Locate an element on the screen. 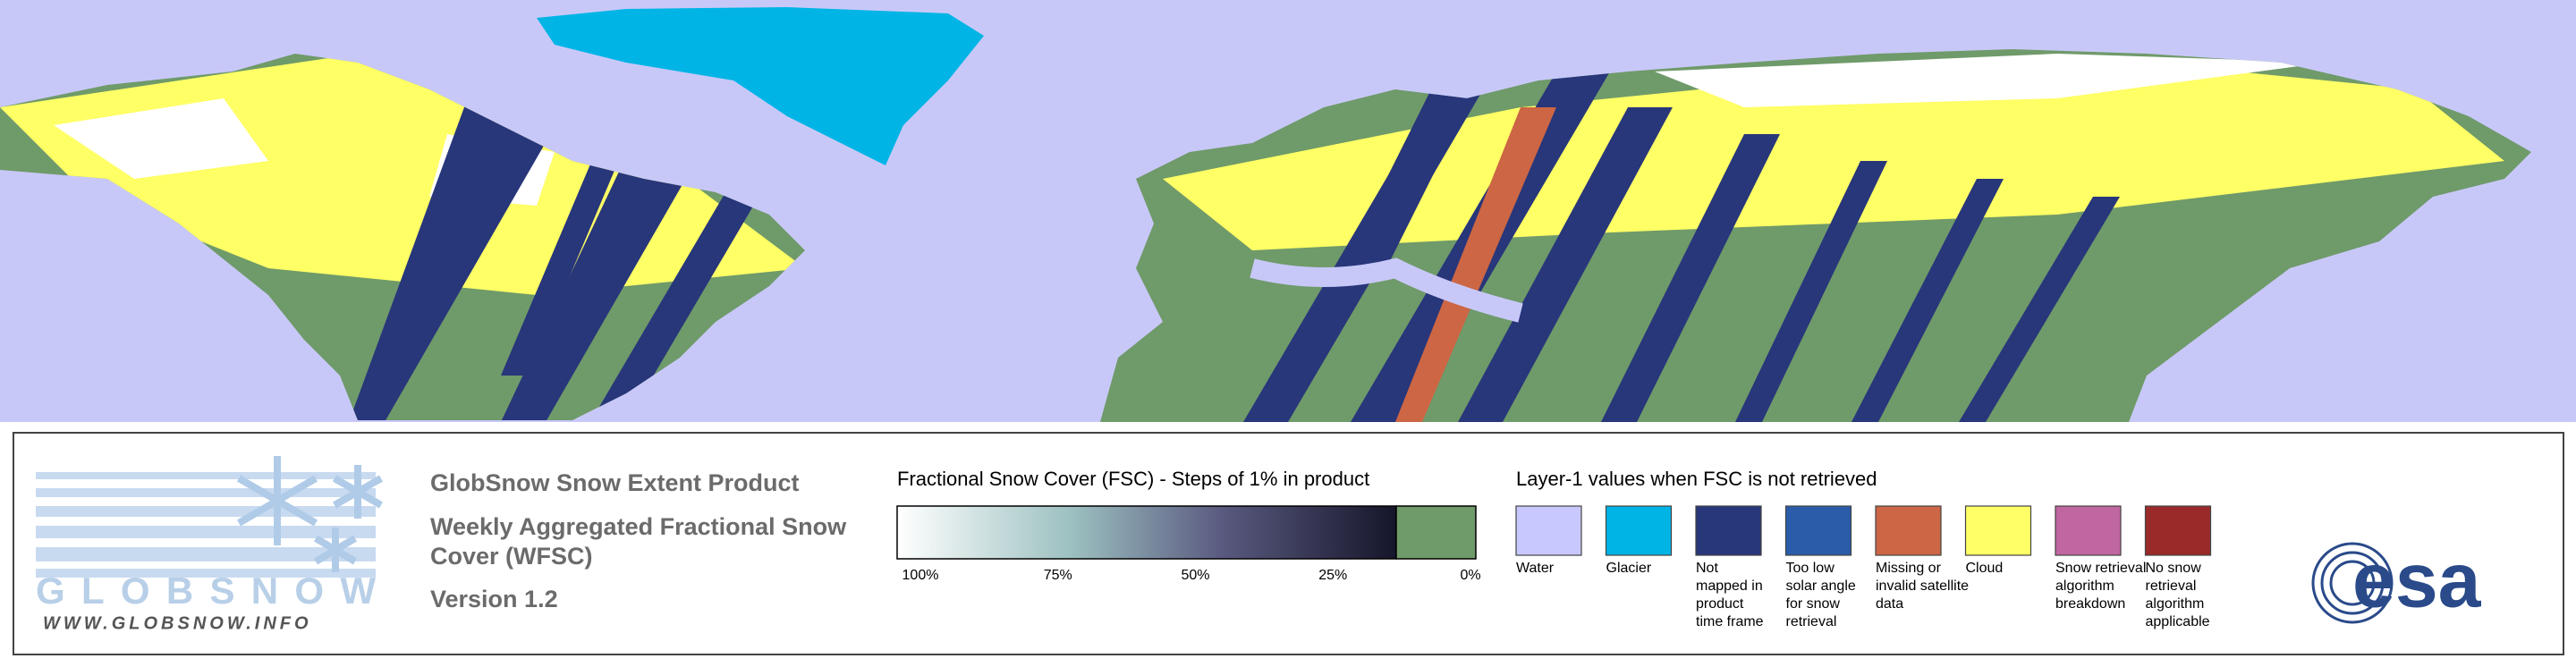  colorbar-tick-label: 75% is located at coordinates (1058, 575).